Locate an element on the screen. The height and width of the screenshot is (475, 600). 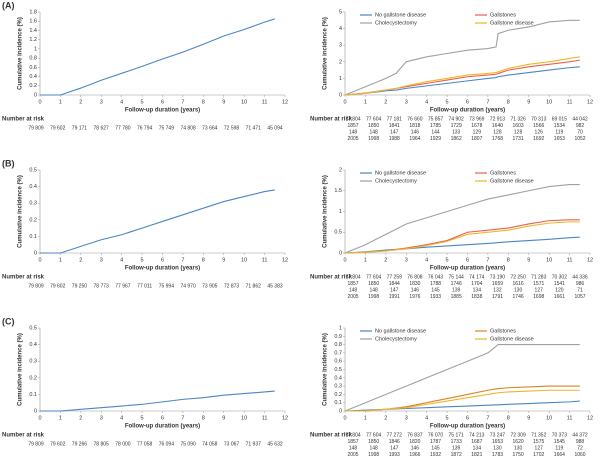
risk-value: 75 144 is located at coordinates (457, 277).